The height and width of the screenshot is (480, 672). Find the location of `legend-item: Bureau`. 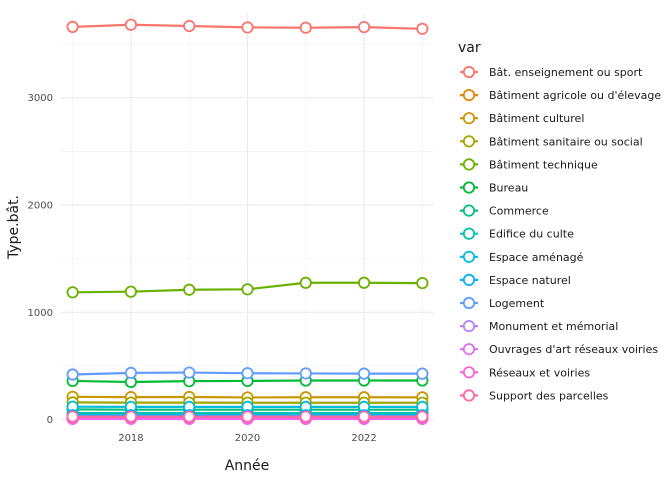

legend-item: Bureau is located at coordinates (494, 188).